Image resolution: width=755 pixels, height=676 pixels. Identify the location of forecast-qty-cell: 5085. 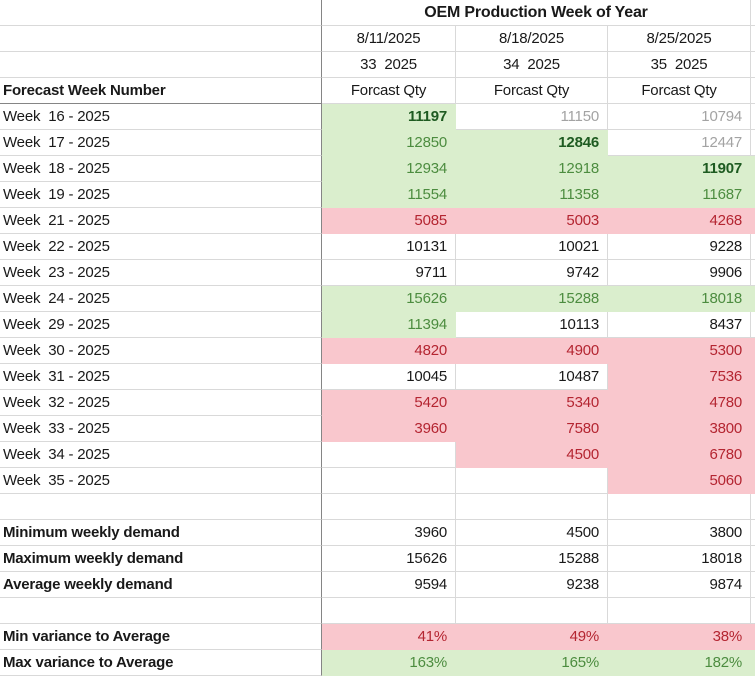
(389, 221).